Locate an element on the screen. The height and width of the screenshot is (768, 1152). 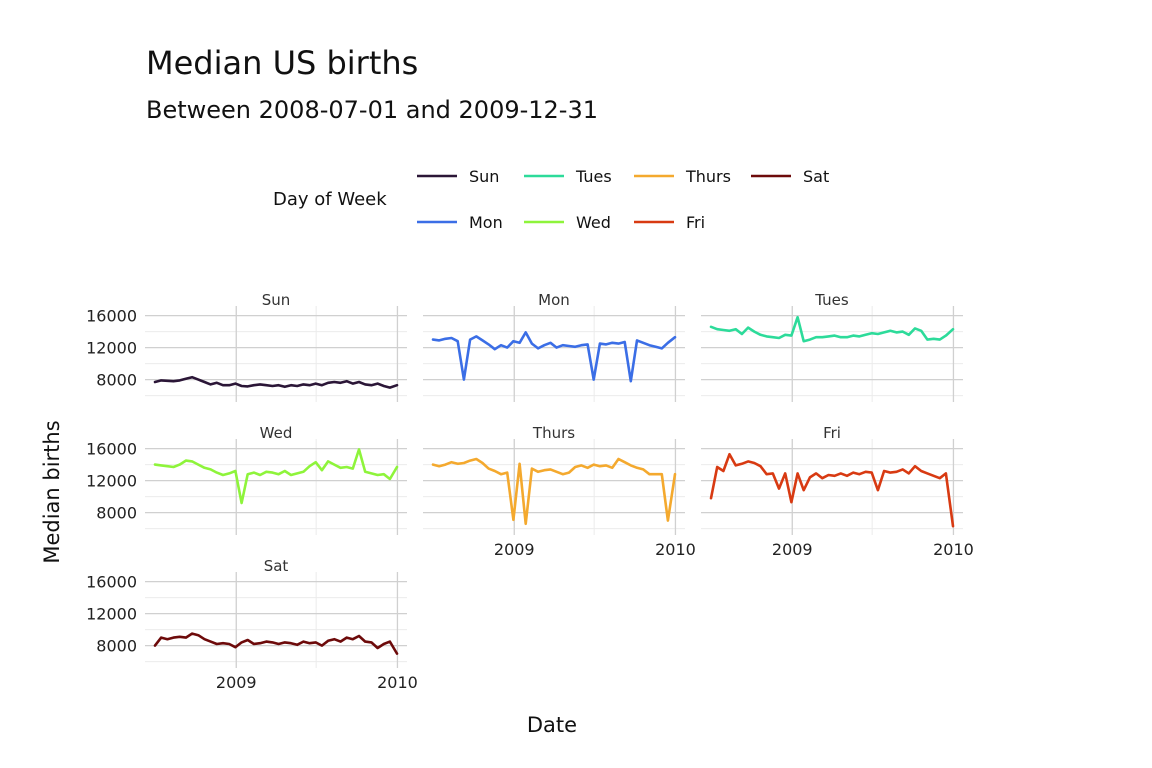
panel-wed: Wed 8000 12000 16000 is located at coordinates (246, 479).